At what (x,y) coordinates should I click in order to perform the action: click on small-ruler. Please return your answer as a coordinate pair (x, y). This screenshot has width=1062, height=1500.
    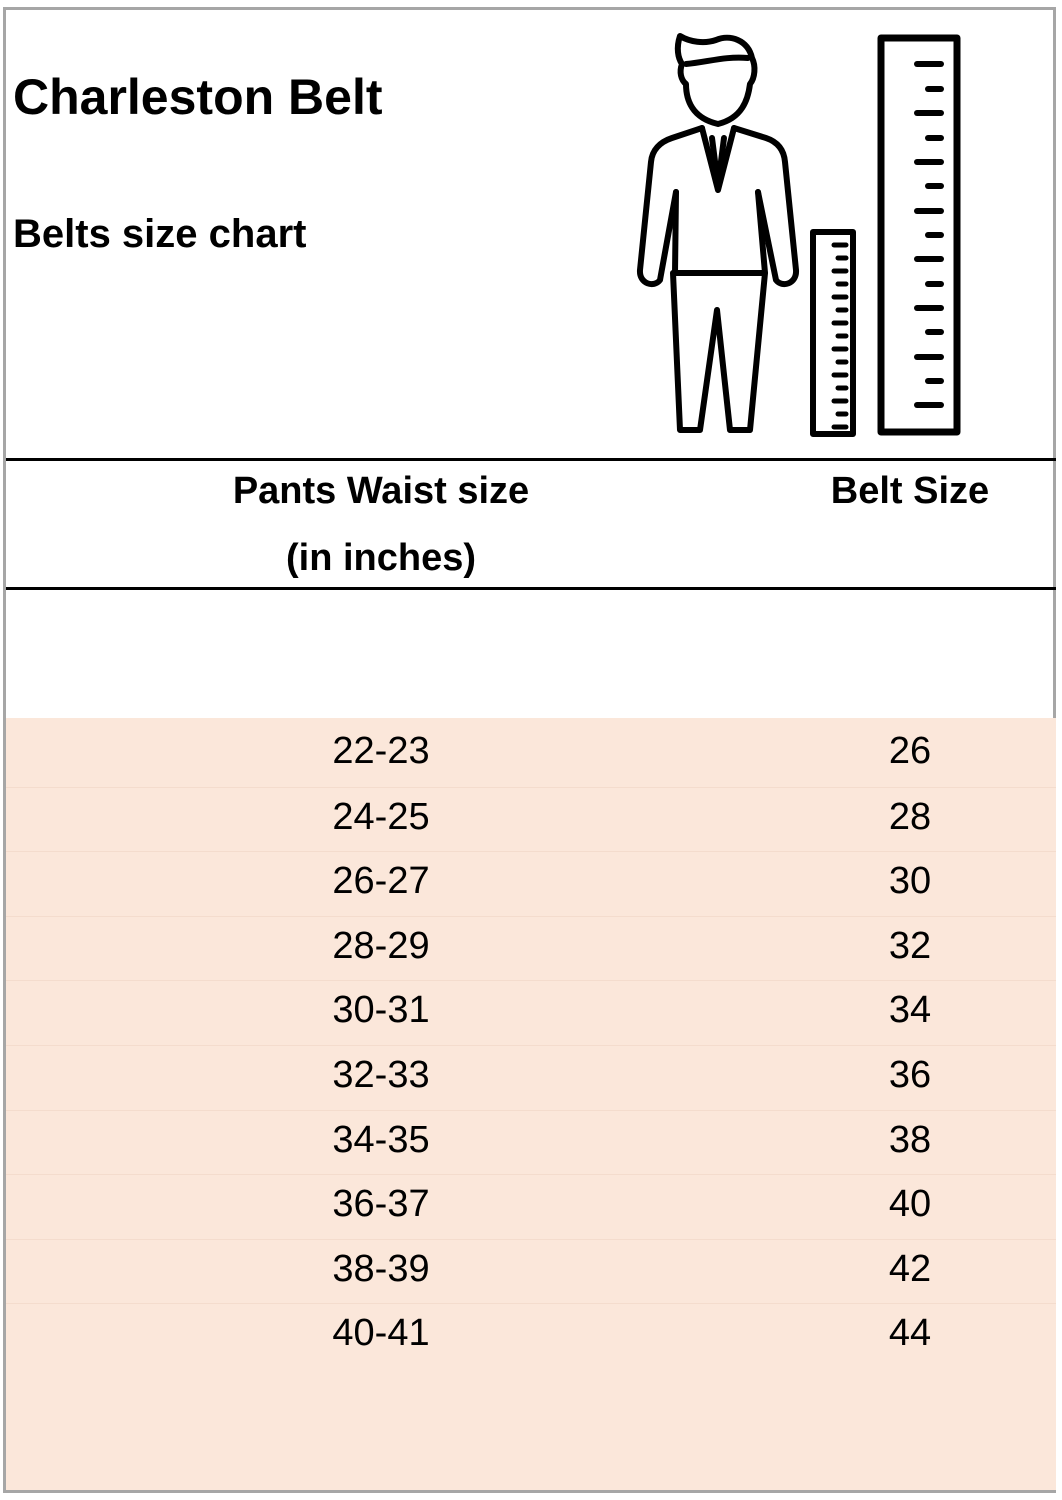
    Looking at the image, I should click on (833, 333).